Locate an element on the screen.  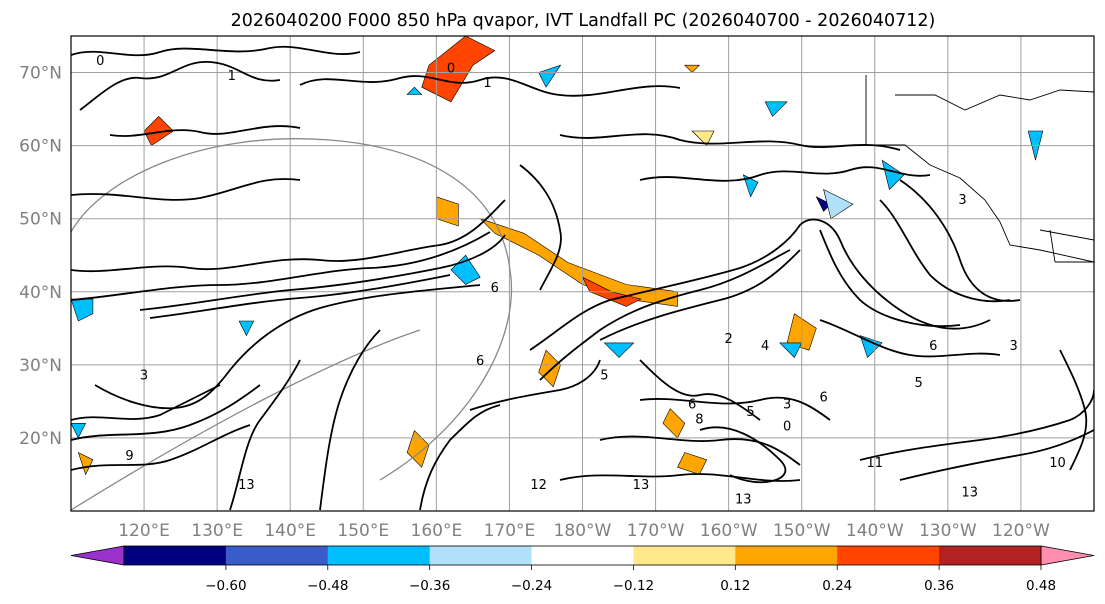
contour-label: 11 is located at coordinates (875, 463).